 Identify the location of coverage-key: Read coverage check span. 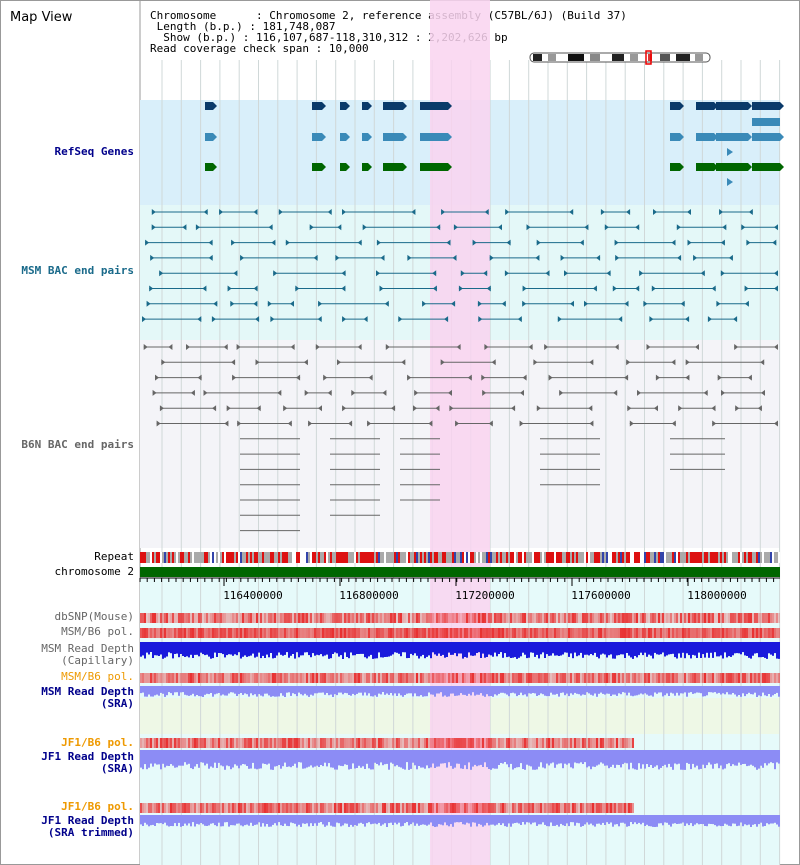
(229, 48).